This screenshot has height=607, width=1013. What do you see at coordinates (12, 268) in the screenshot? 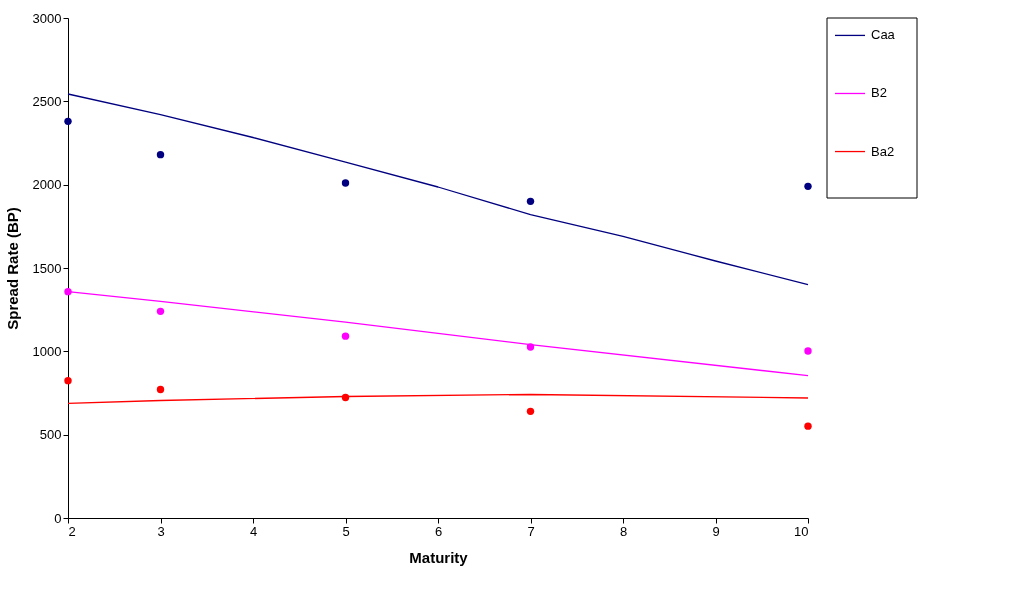
I see `y-axis-title: Spread Rate (BP)` at bounding box center [12, 268].